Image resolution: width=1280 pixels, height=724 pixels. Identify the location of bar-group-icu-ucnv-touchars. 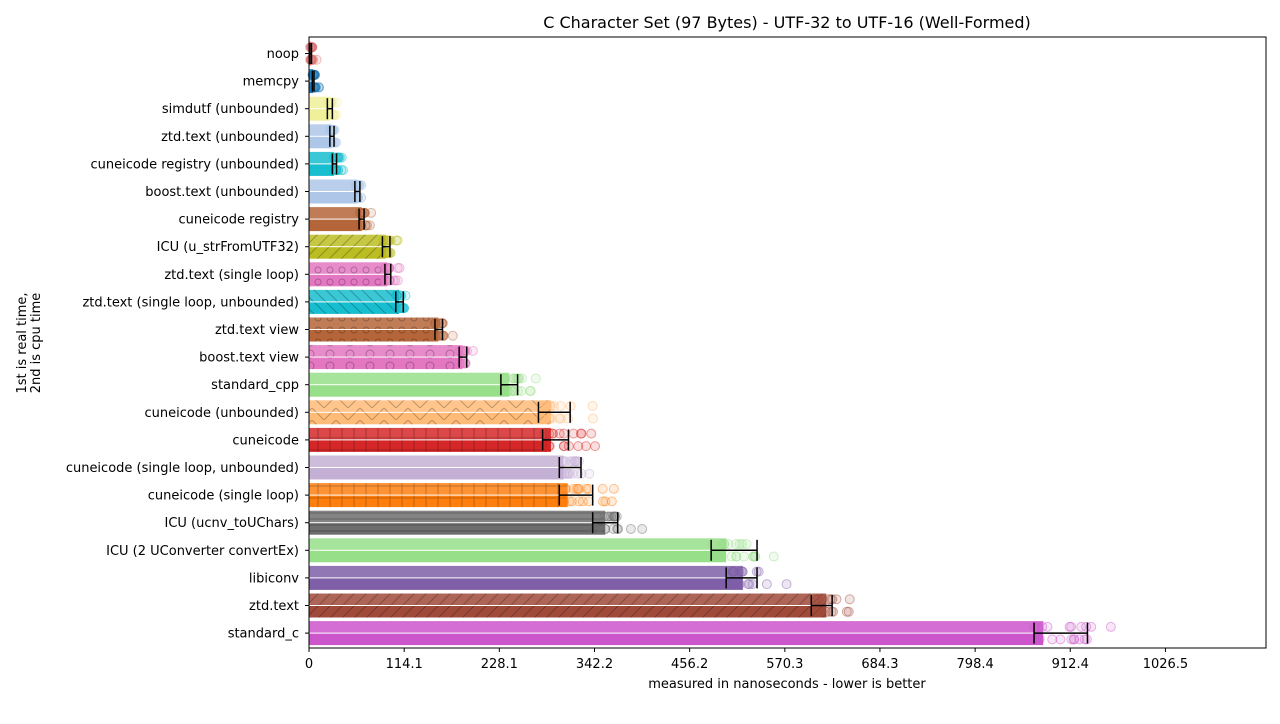
(478, 522).